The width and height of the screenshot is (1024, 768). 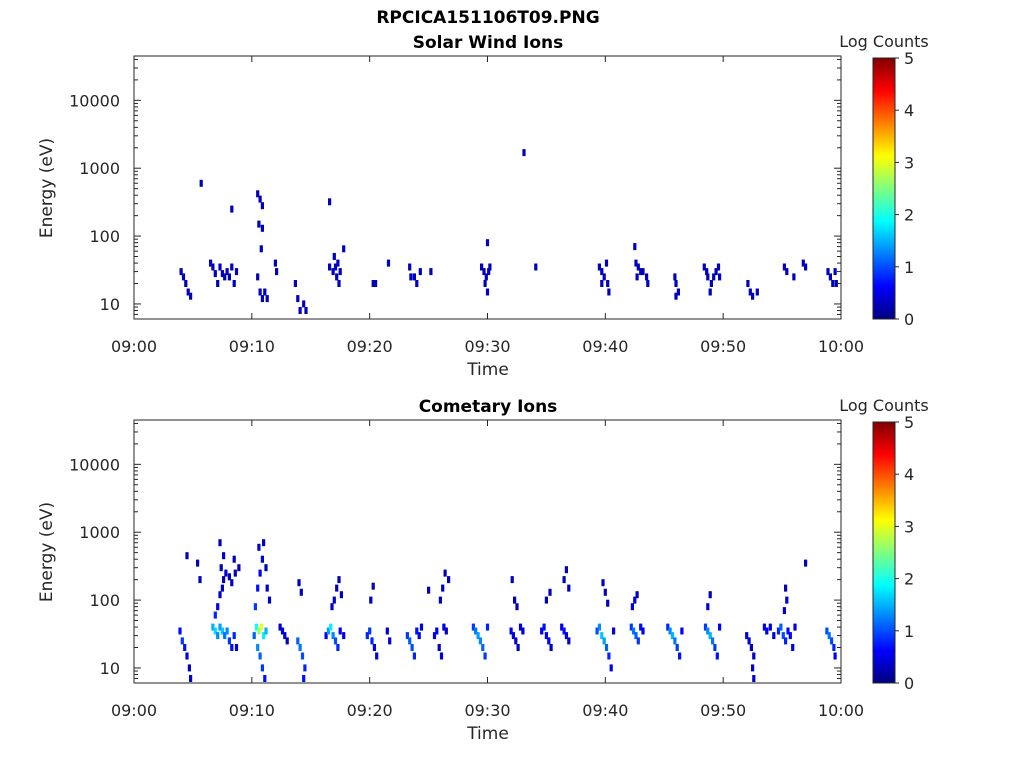 I want to click on colorbar-tick-label: 1, so click(x=909, y=631).